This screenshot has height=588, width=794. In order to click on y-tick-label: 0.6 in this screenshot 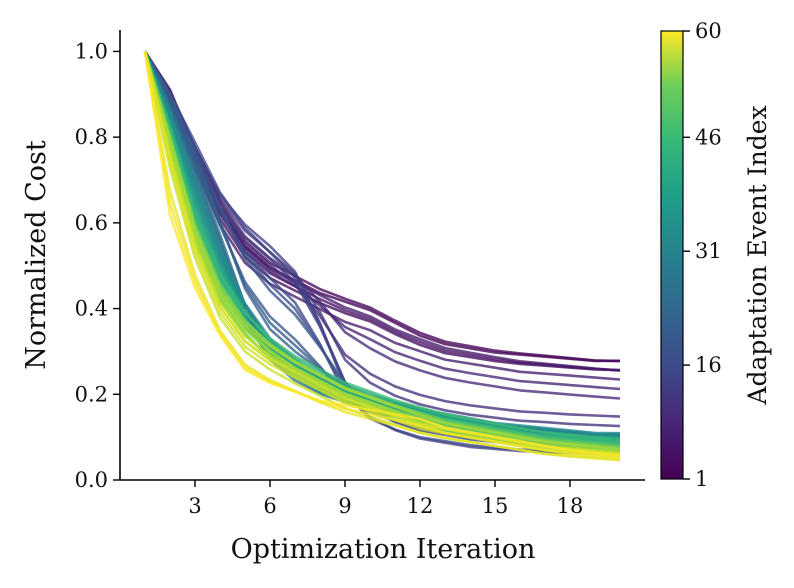, I will do `click(91, 223)`.